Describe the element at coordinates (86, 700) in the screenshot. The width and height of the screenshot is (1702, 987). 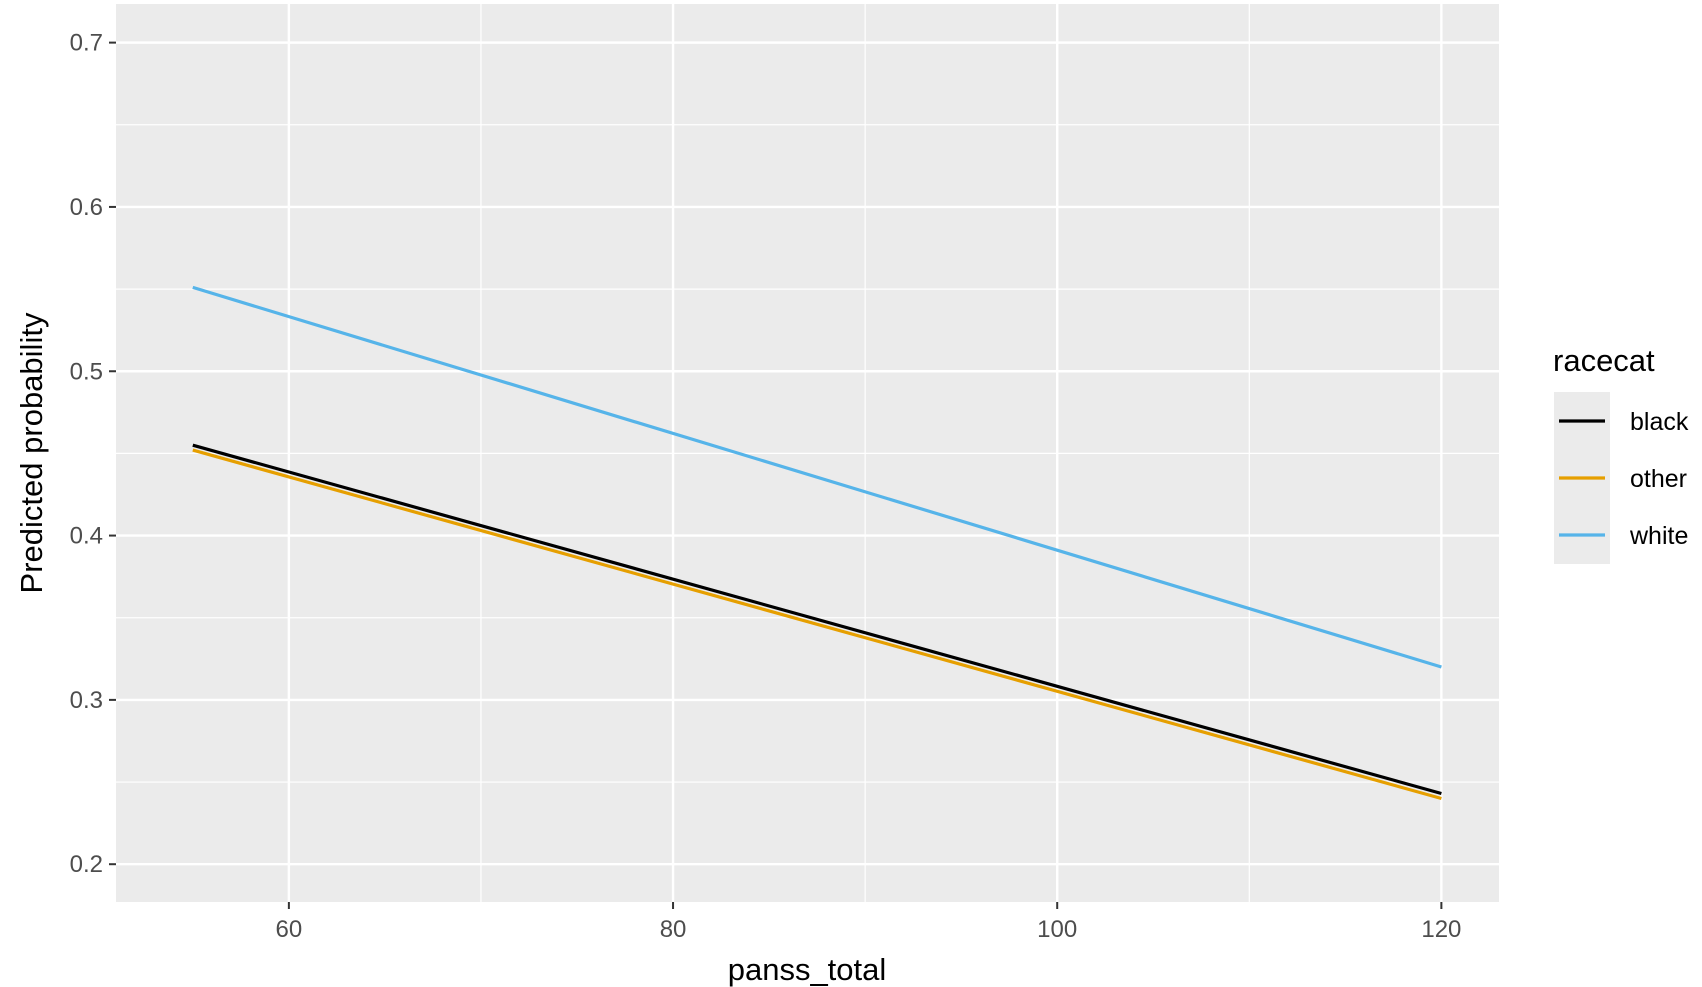
I see `y-tick-label: 0.3` at that location.